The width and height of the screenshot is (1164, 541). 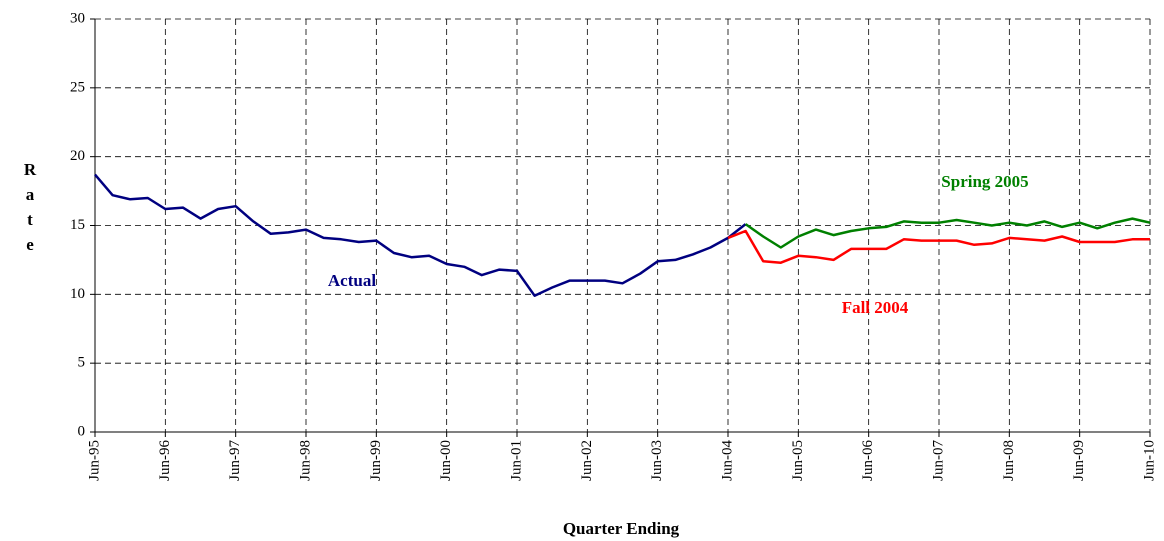 I want to click on y-tick-label: 25, so click(x=77, y=87).